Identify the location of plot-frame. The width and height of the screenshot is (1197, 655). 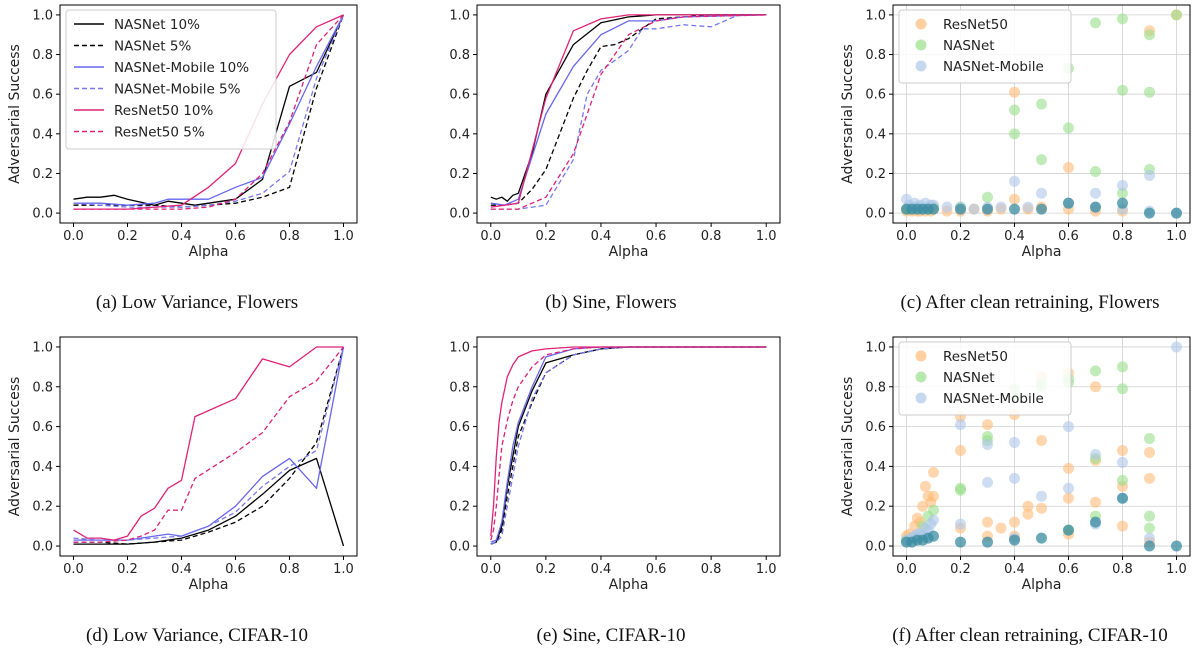
(208, 114).